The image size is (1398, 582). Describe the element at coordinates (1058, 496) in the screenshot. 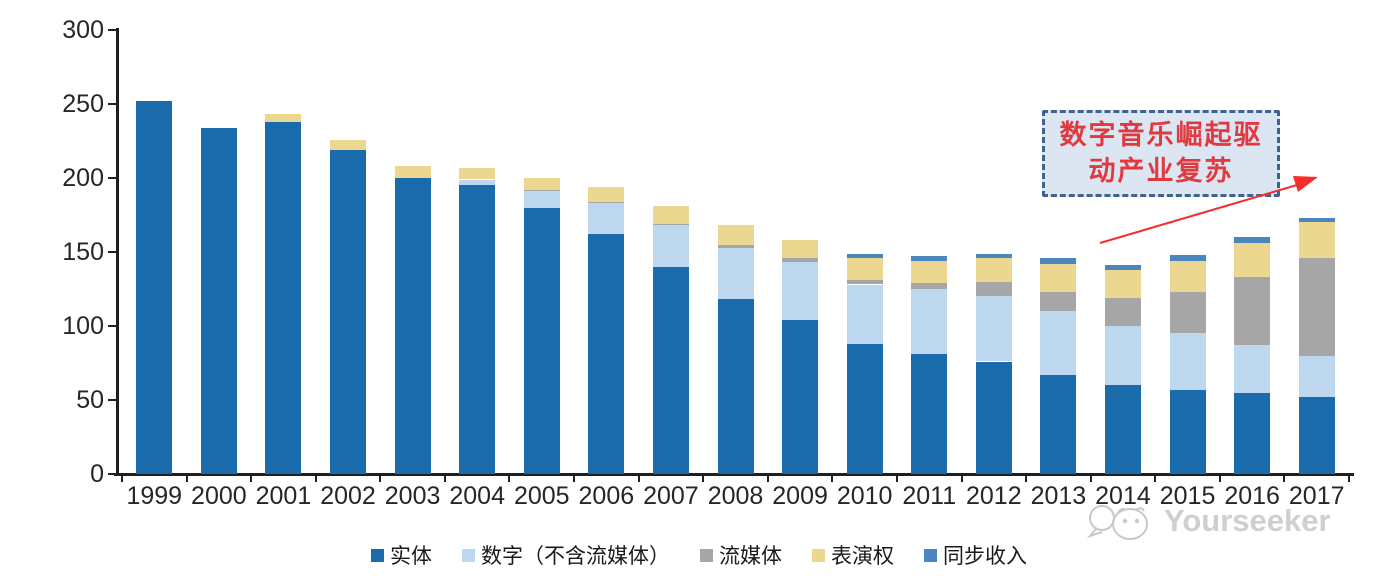

I see `x-axis-tick-label: 2013` at that location.